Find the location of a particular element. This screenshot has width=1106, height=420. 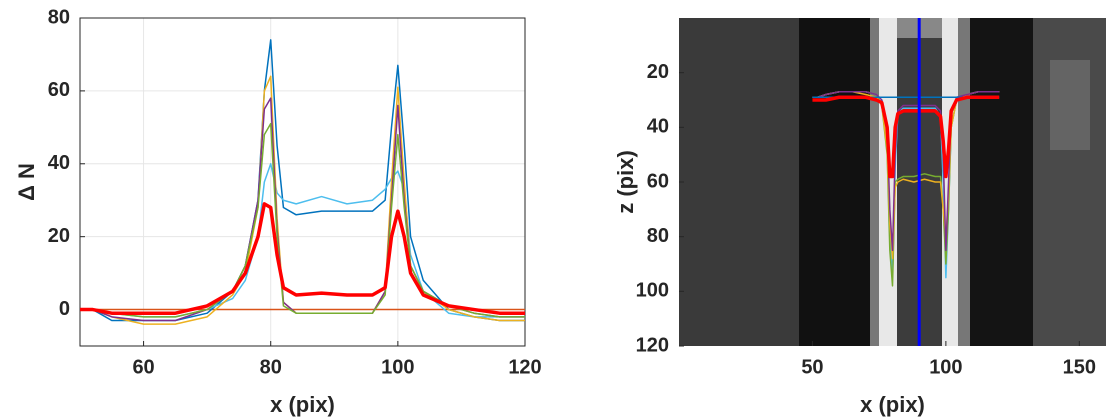

x-tick-label: 120 is located at coordinates (524, 367).